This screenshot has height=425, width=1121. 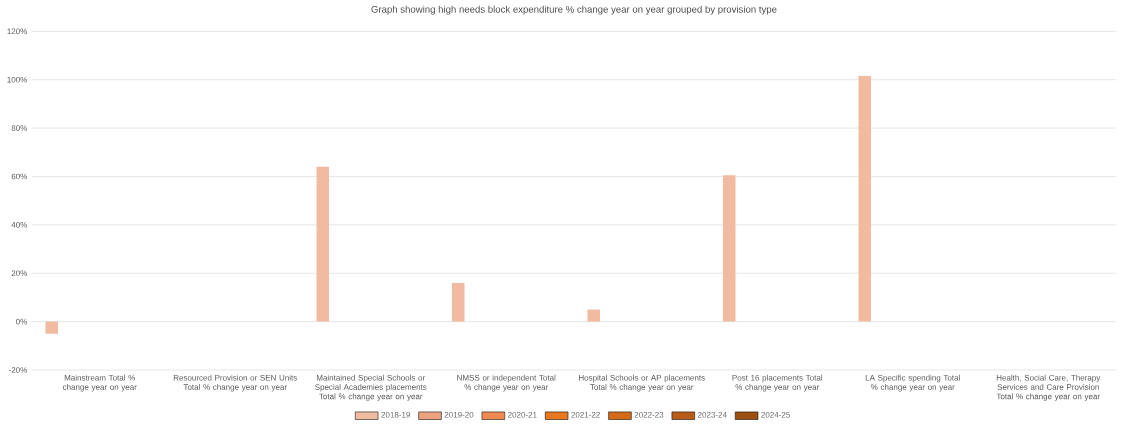 I want to click on y-tick-label: -20%, so click(x=18, y=370).